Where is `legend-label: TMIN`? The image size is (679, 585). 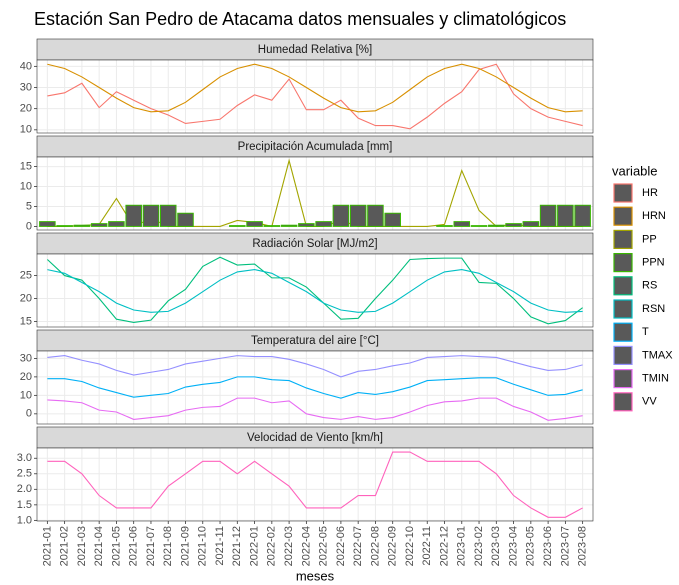
legend-label: TMIN is located at coordinates (655, 379).